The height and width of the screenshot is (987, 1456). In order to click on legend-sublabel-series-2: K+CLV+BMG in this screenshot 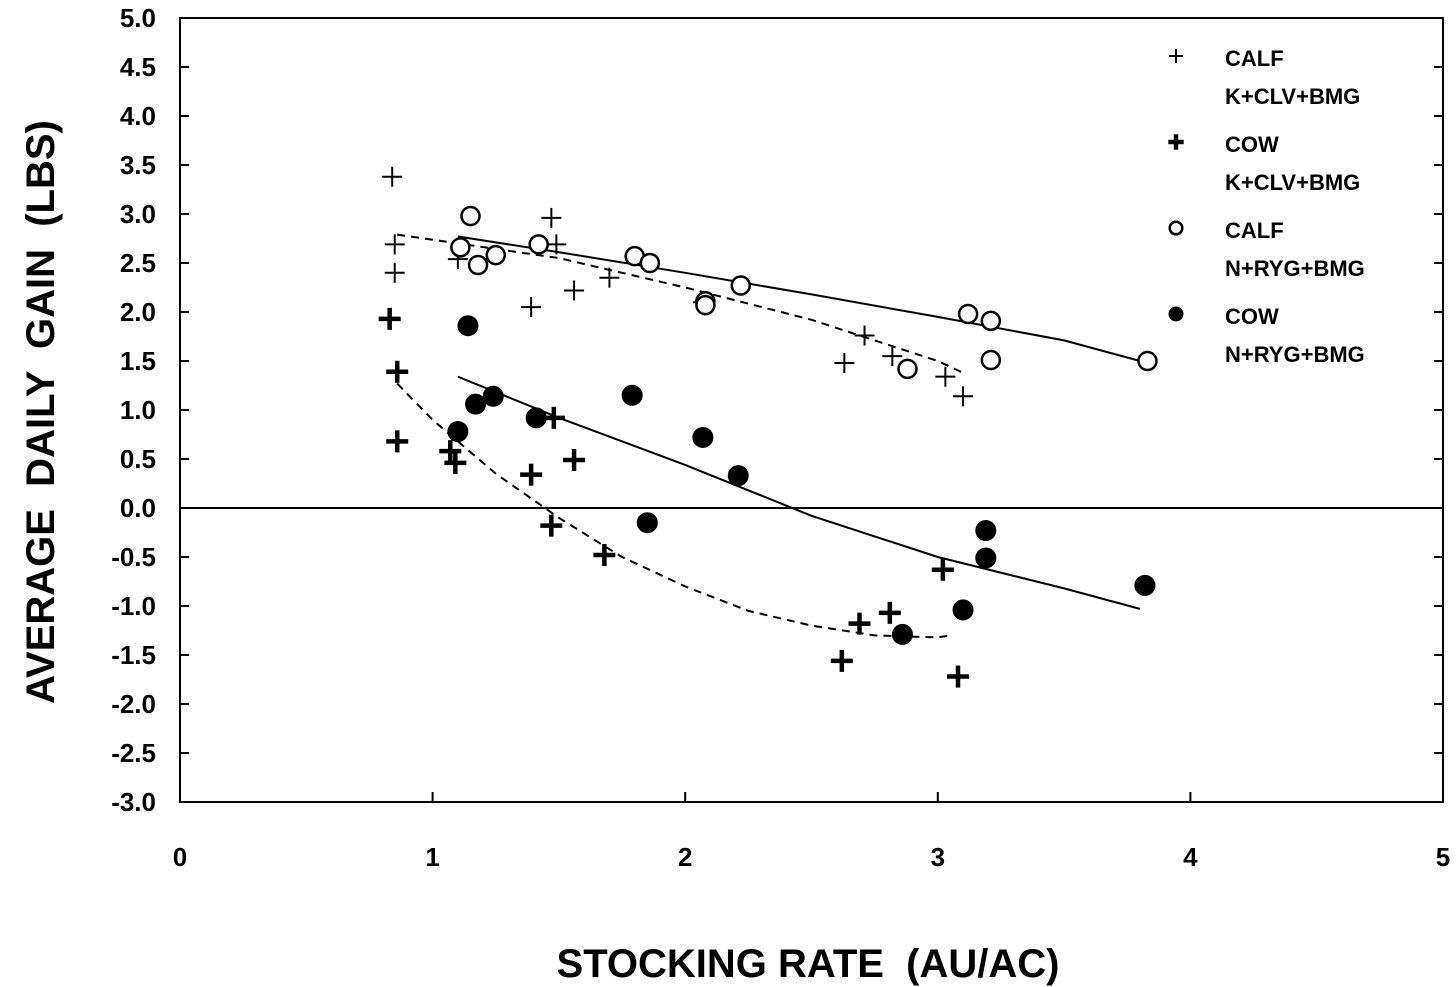, I will do `click(1292, 182)`.